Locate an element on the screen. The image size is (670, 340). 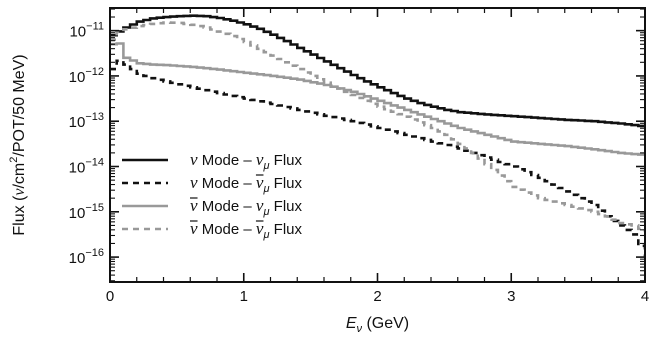
y-tick-label: 10−16 is located at coordinates (86, 257).